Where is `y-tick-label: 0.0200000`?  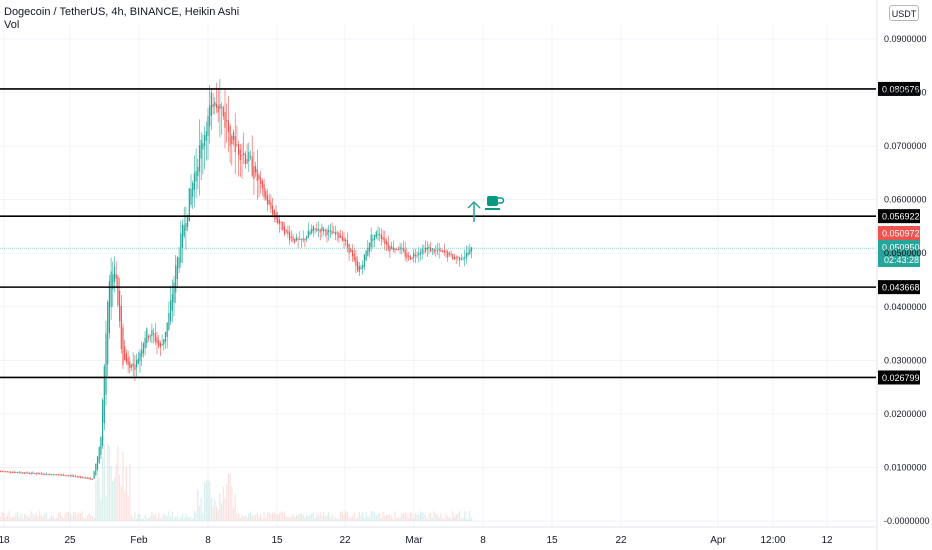 y-tick-label: 0.0200000 is located at coordinates (905, 414).